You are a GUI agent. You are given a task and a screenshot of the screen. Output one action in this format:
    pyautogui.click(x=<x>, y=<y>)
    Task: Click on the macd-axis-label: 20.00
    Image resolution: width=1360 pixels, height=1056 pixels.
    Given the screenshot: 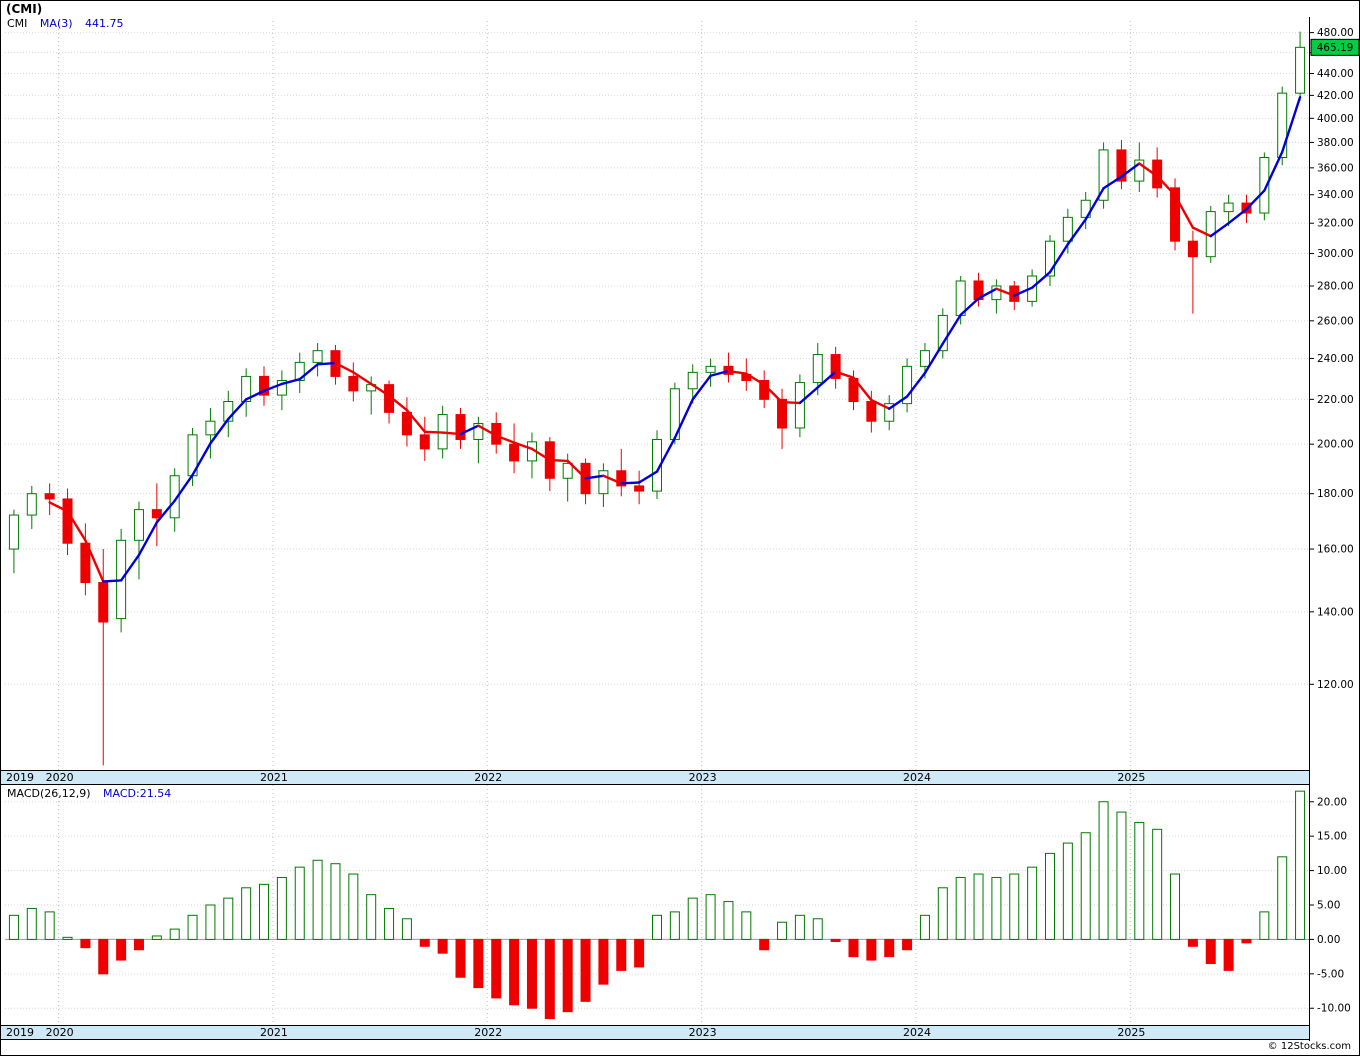 What is the action you would take?
    pyautogui.click(x=1332, y=802)
    